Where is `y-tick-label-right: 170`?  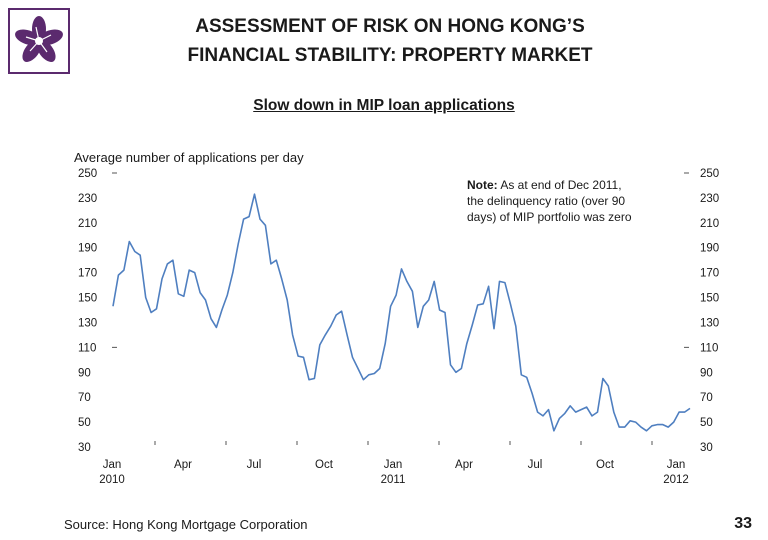
y-tick-label-right: 170 is located at coordinates (709, 274).